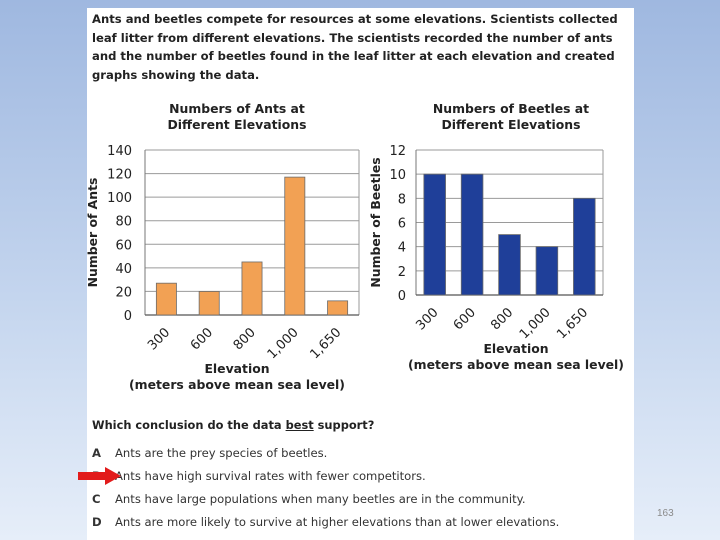 The height and width of the screenshot is (540, 720). Describe the element at coordinates (96, 453) in the screenshot. I see `option-letter: A` at that location.